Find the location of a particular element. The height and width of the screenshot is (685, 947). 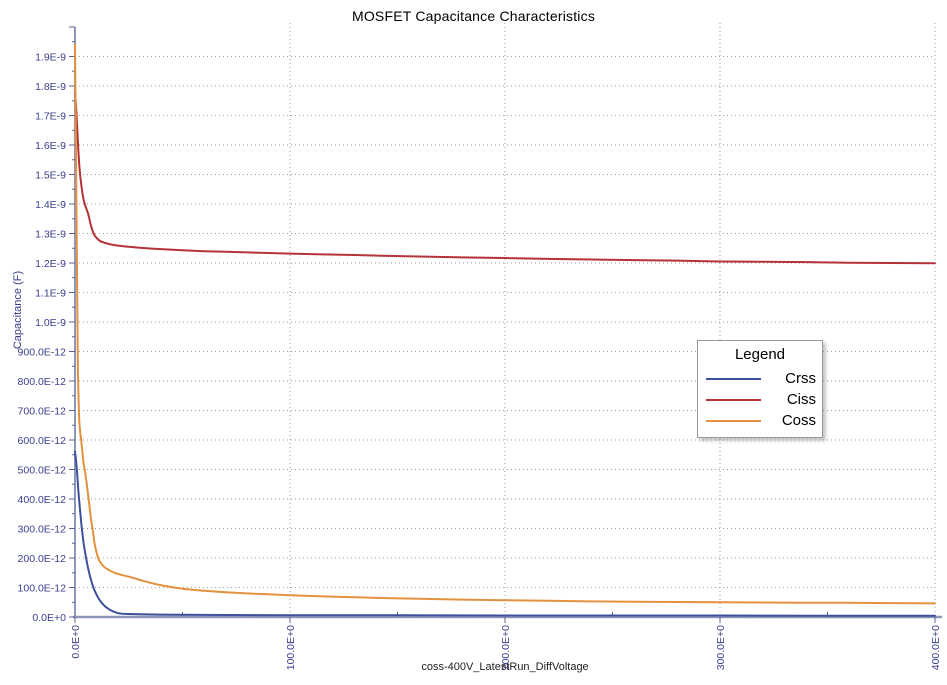

x-axis-subtitle: coss-400V_LatestRun_DiffVoltage is located at coordinates (505, 667).